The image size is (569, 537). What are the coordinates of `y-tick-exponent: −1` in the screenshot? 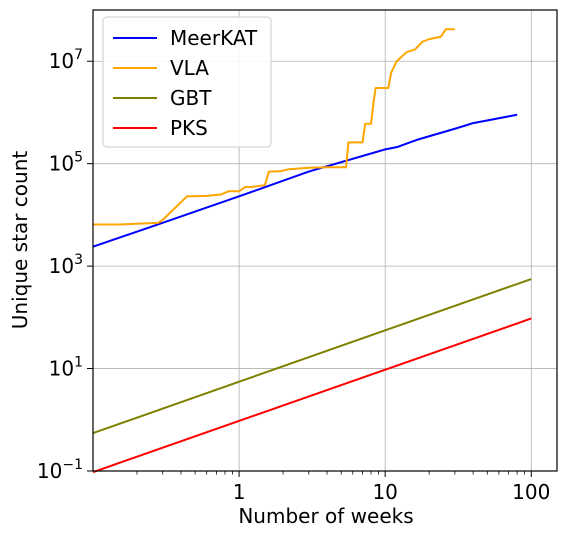 It's located at (72, 465).